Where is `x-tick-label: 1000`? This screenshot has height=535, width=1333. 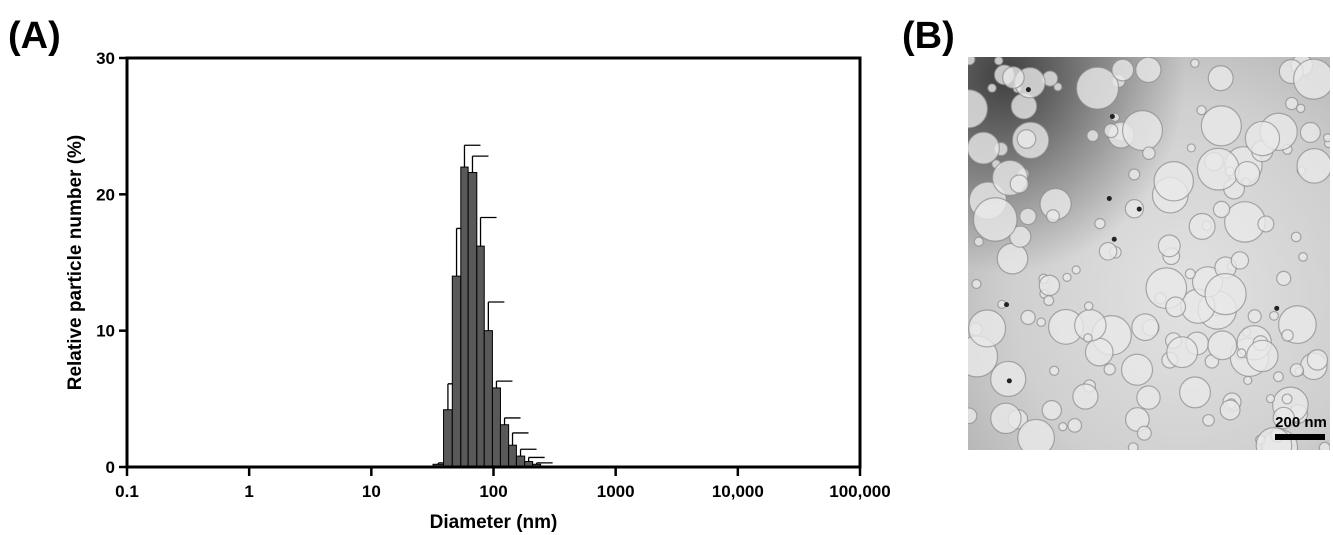 x-tick-label: 1000 is located at coordinates (616, 491).